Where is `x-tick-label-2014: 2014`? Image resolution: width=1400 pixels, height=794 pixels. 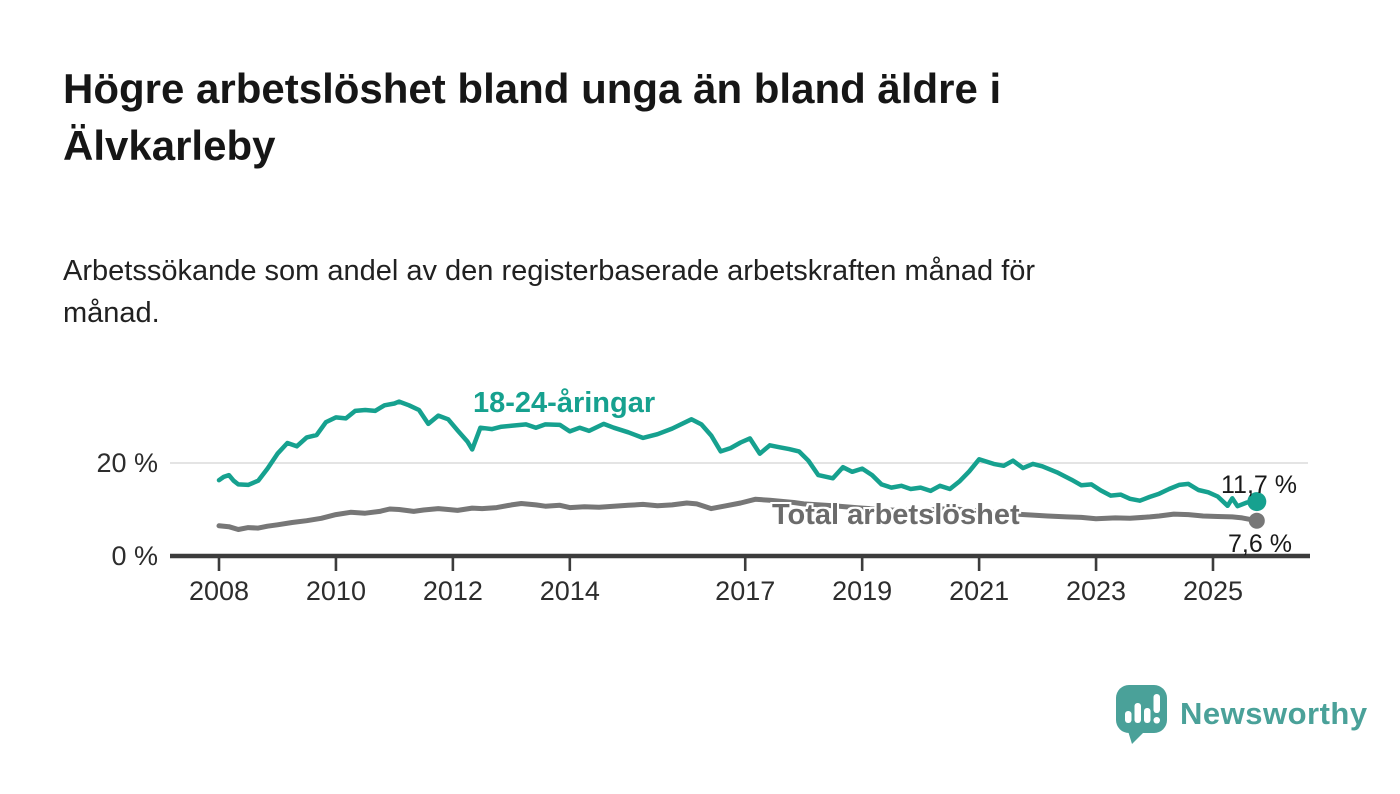 x-tick-label-2014: 2014 is located at coordinates (569, 591).